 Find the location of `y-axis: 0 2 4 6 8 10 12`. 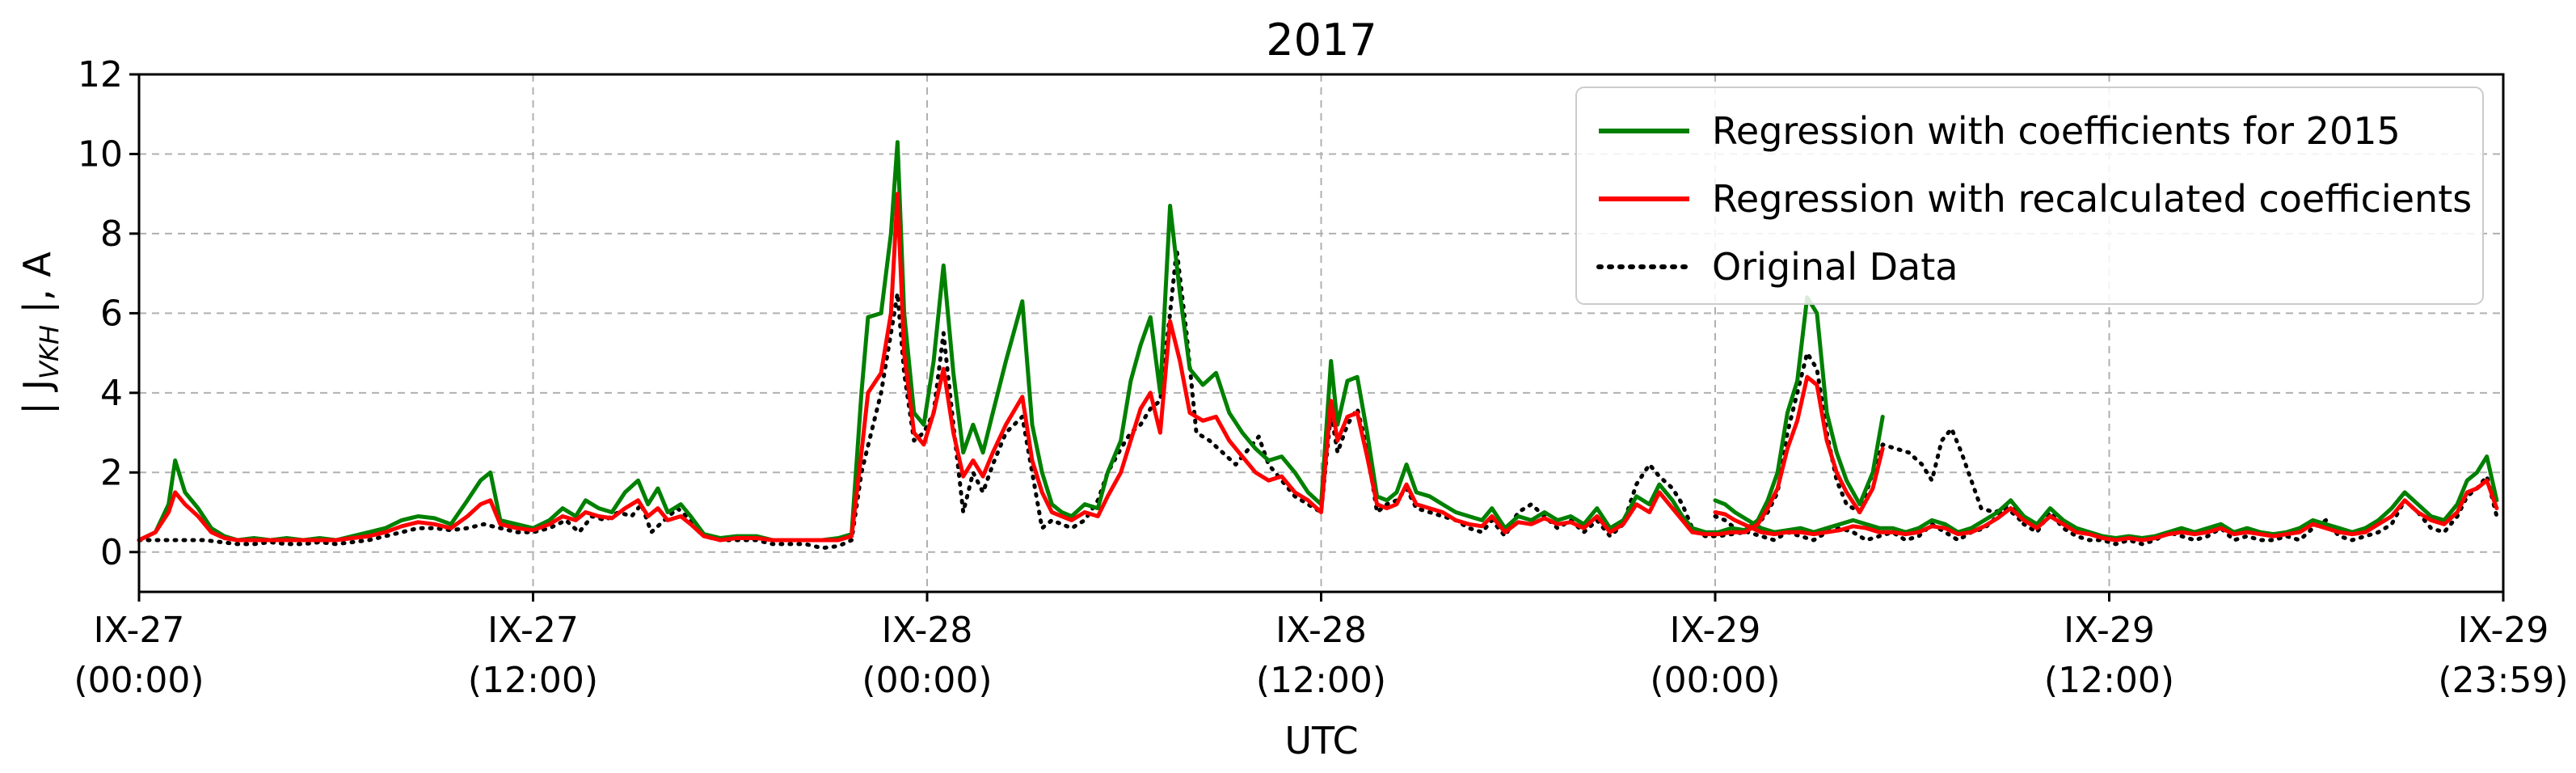

y-axis: 0 2 4 6 8 10 12 is located at coordinates (108, 313).